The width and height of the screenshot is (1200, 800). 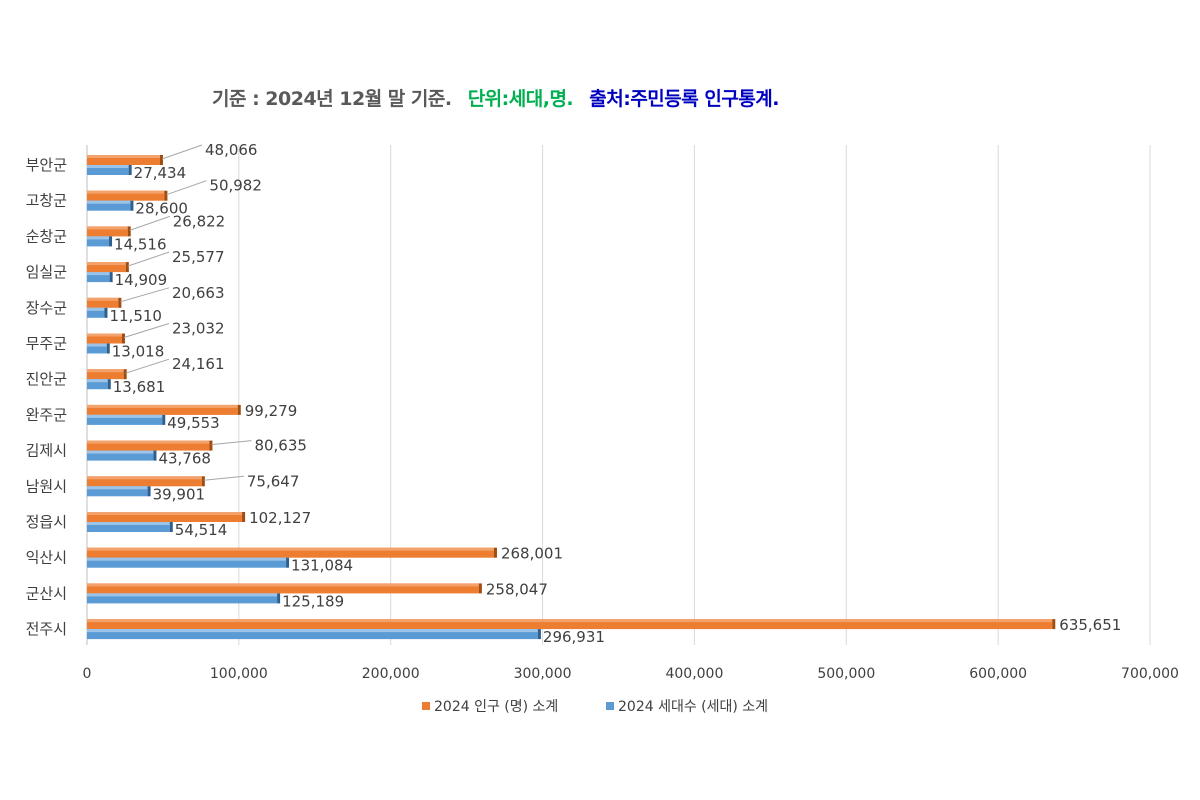 What do you see at coordinates (46, 522) in the screenshot?
I see `category-label: 정읍시` at bounding box center [46, 522].